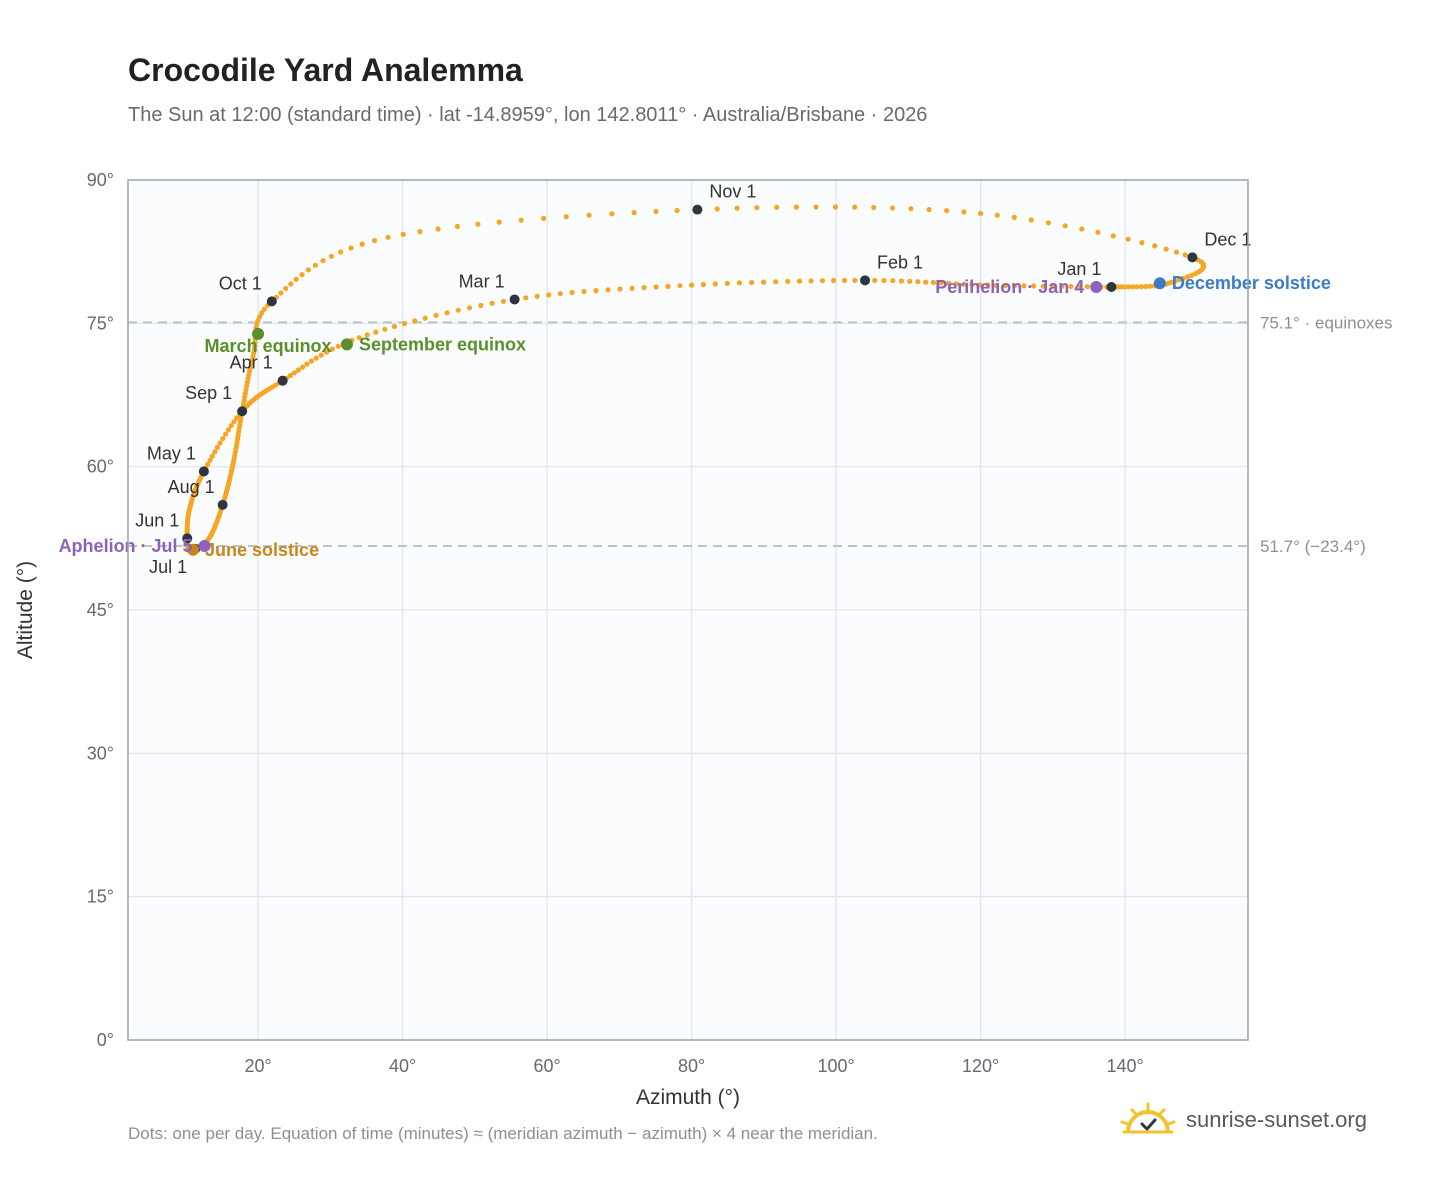  What do you see at coordinates (105, 1040) in the screenshot?
I see `y-tick-label: 0°` at bounding box center [105, 1040].